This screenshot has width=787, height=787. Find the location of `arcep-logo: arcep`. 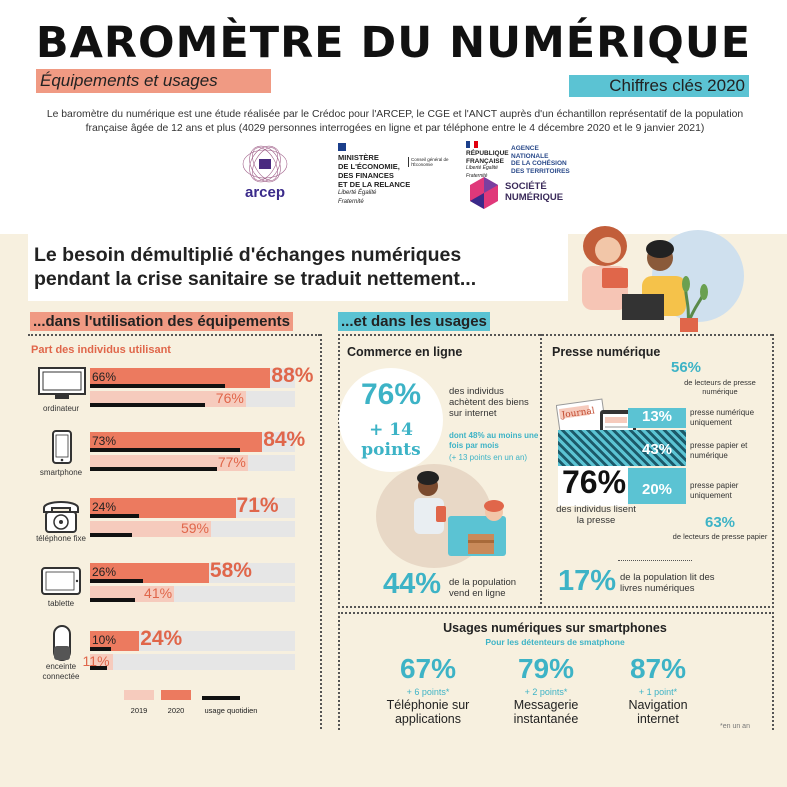

arcep-logo: arcep is located at coordinates (265, 173).